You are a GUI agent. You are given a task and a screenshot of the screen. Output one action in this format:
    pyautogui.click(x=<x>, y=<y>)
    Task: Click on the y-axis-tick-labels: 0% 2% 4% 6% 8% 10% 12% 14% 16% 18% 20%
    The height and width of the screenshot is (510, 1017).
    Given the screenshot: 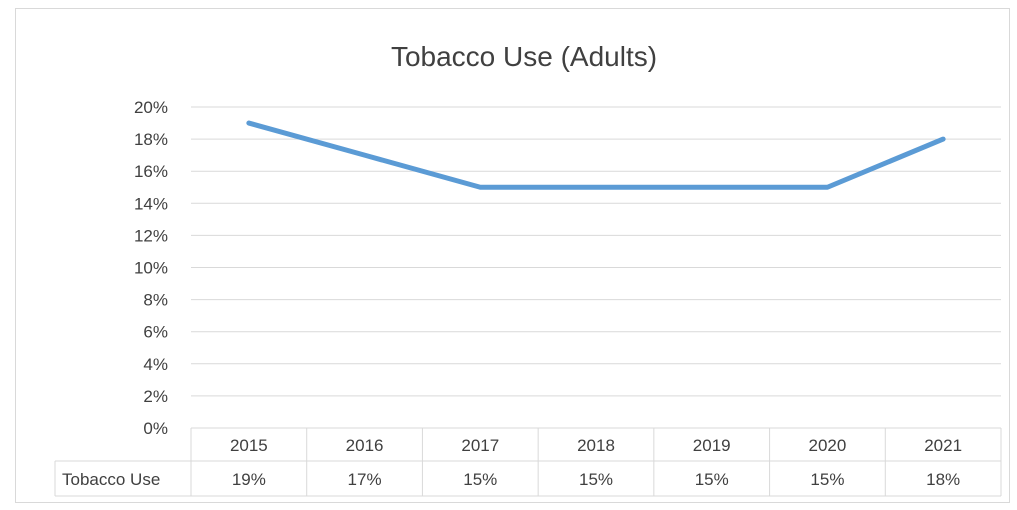 What is the action you would take?
    pyautogui.click(x=151, y=268)
    